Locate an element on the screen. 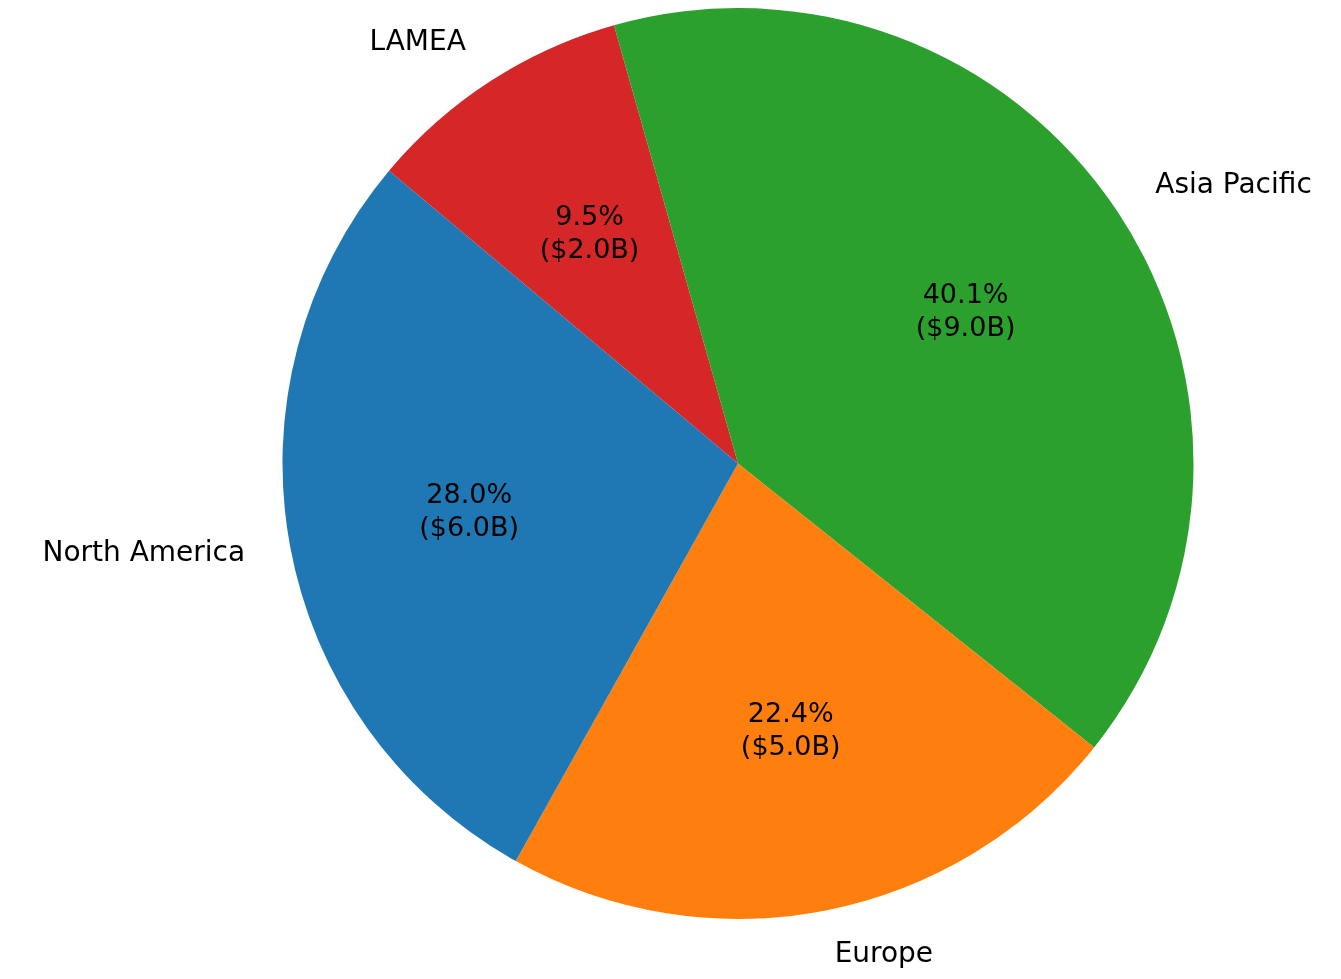 Image resolution: width=1341 pixels, height=979 pixels. slice-label: LAMEA is located at coordinates (417, 41).